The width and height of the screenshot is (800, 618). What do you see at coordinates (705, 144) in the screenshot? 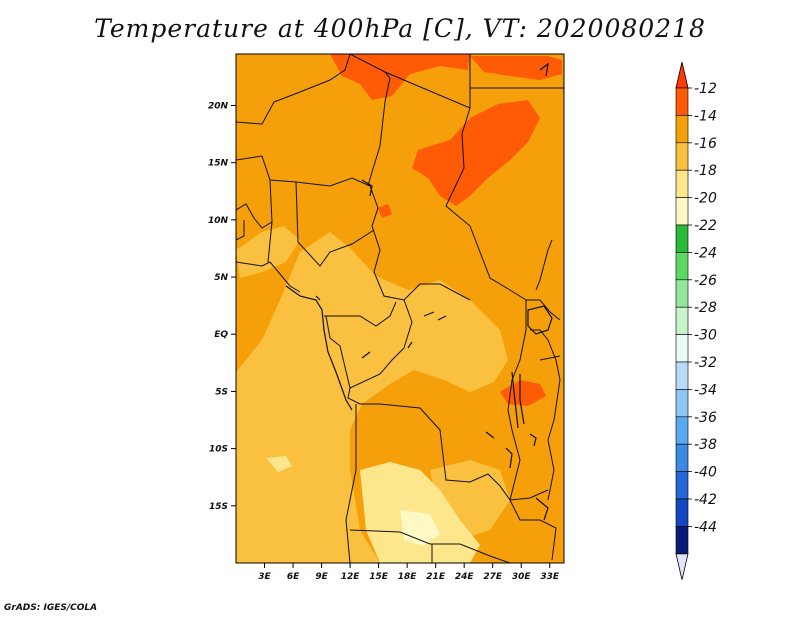
I see `colorbar-label: -16` at bounding box center [705, 144].